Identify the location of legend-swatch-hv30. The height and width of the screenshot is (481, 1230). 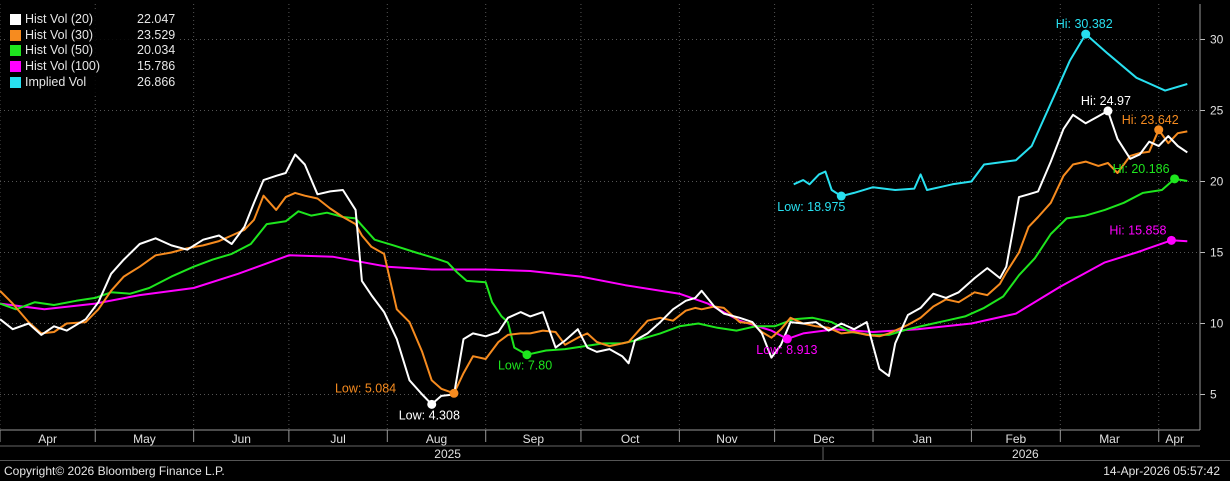
(15, 35).